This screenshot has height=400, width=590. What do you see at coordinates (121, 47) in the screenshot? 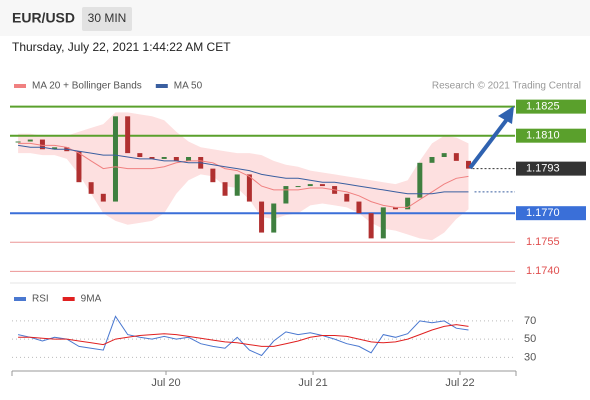
I see `timestamp: Thursday, July 22, 2021 1:44:22 AM CET` at bounding box center [121, 47].